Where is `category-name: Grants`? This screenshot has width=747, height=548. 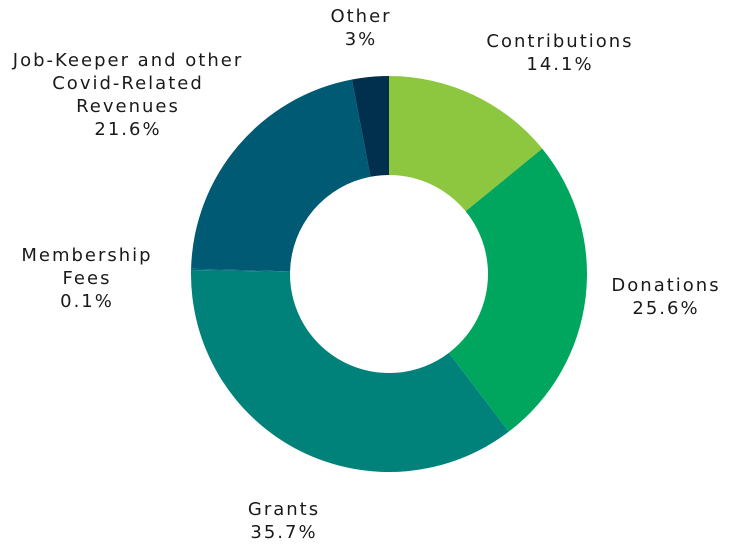 category-name: Grants is located at coordinates (284, 509).